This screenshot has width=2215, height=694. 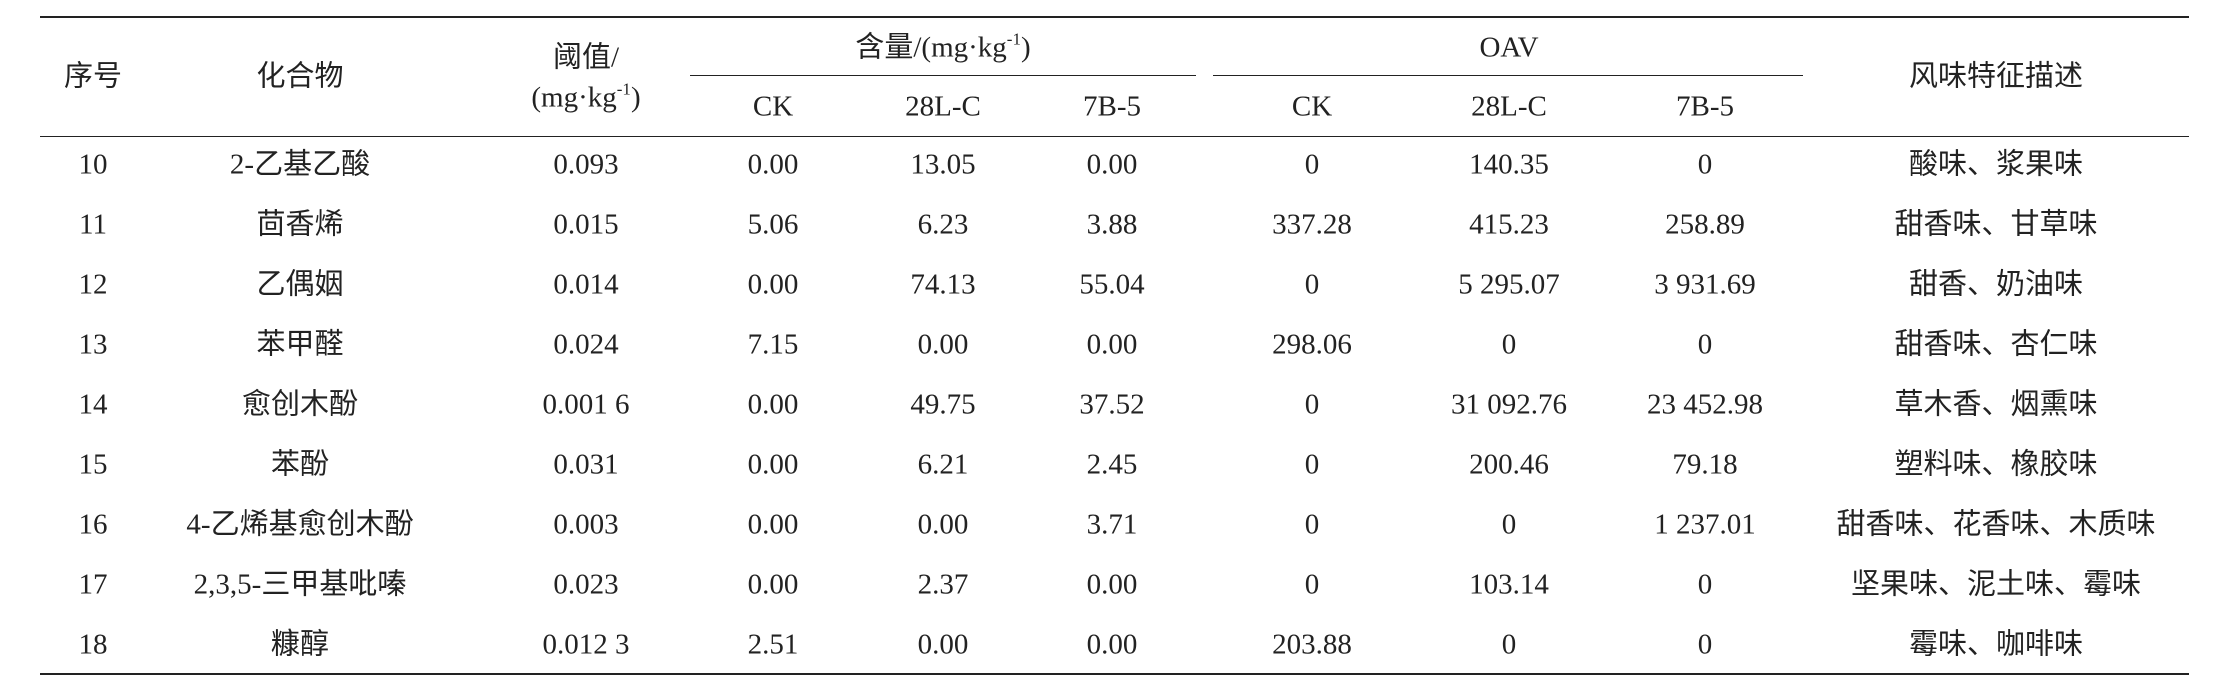 What do you see at coordinates (1996, 464) in the screenshot?
I see `table-cell: 塑料味、橡胶味` at bounding box center [1996, 464].